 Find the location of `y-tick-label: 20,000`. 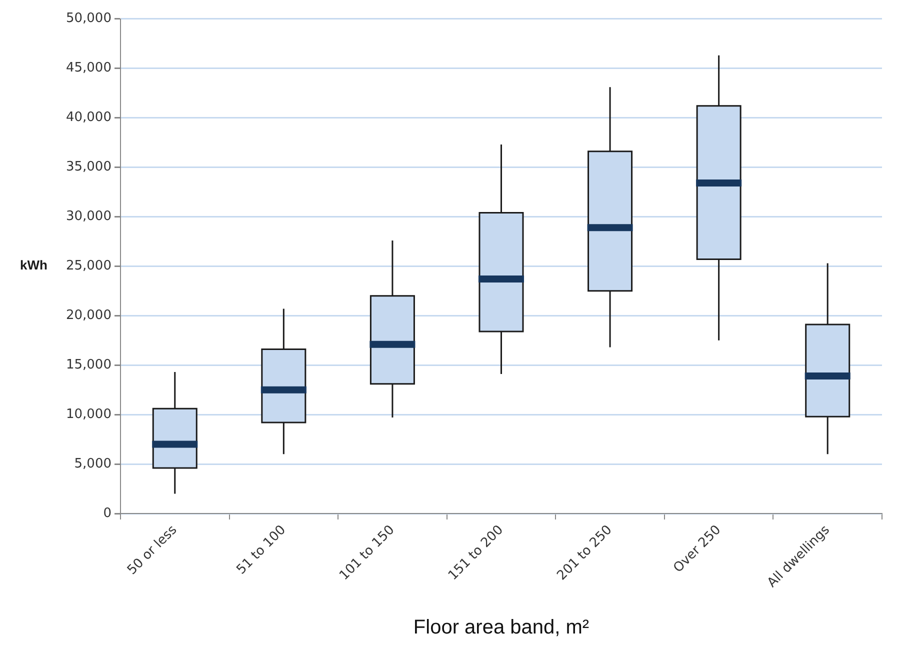

y-tick-label: 20,000 is located at coordinates (89, 316).